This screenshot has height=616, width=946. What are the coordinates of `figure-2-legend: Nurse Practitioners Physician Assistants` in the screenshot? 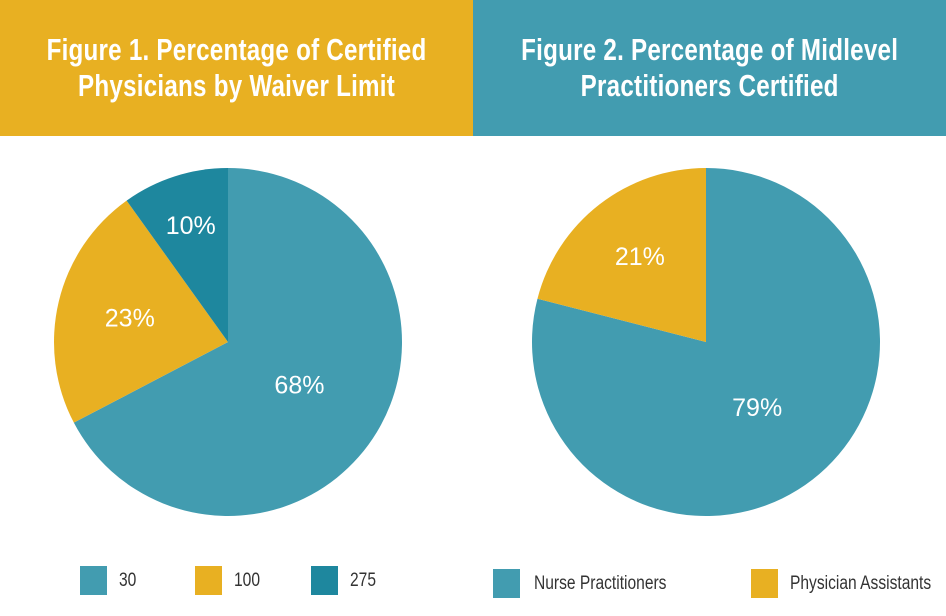 It's located at (719, 583).